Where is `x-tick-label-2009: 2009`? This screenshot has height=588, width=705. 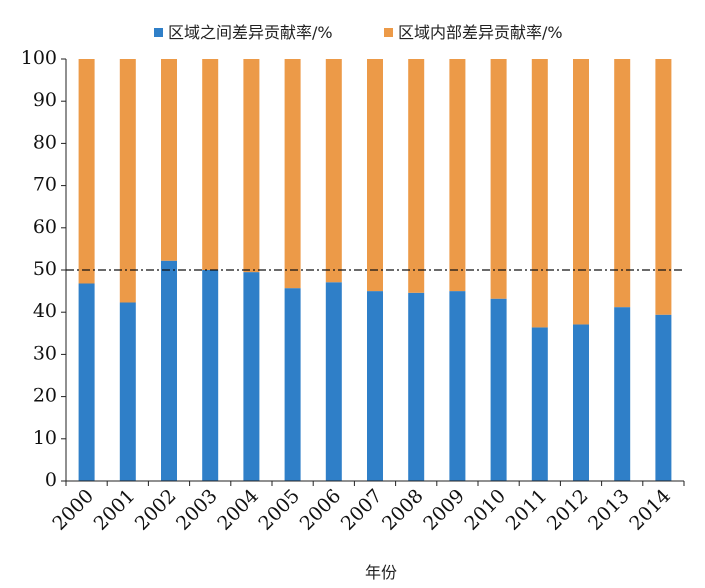 x-tick-label-2009: 2009 is located at coordinates (444, 510).